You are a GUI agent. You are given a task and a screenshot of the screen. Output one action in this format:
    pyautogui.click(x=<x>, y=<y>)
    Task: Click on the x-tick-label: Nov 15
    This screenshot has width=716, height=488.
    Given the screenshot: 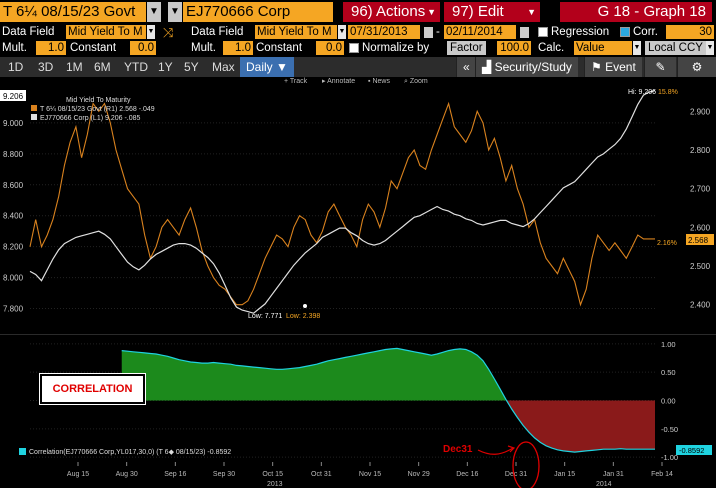 What is the action you would take?
    pyautogui.click(x=370, y=474)
    